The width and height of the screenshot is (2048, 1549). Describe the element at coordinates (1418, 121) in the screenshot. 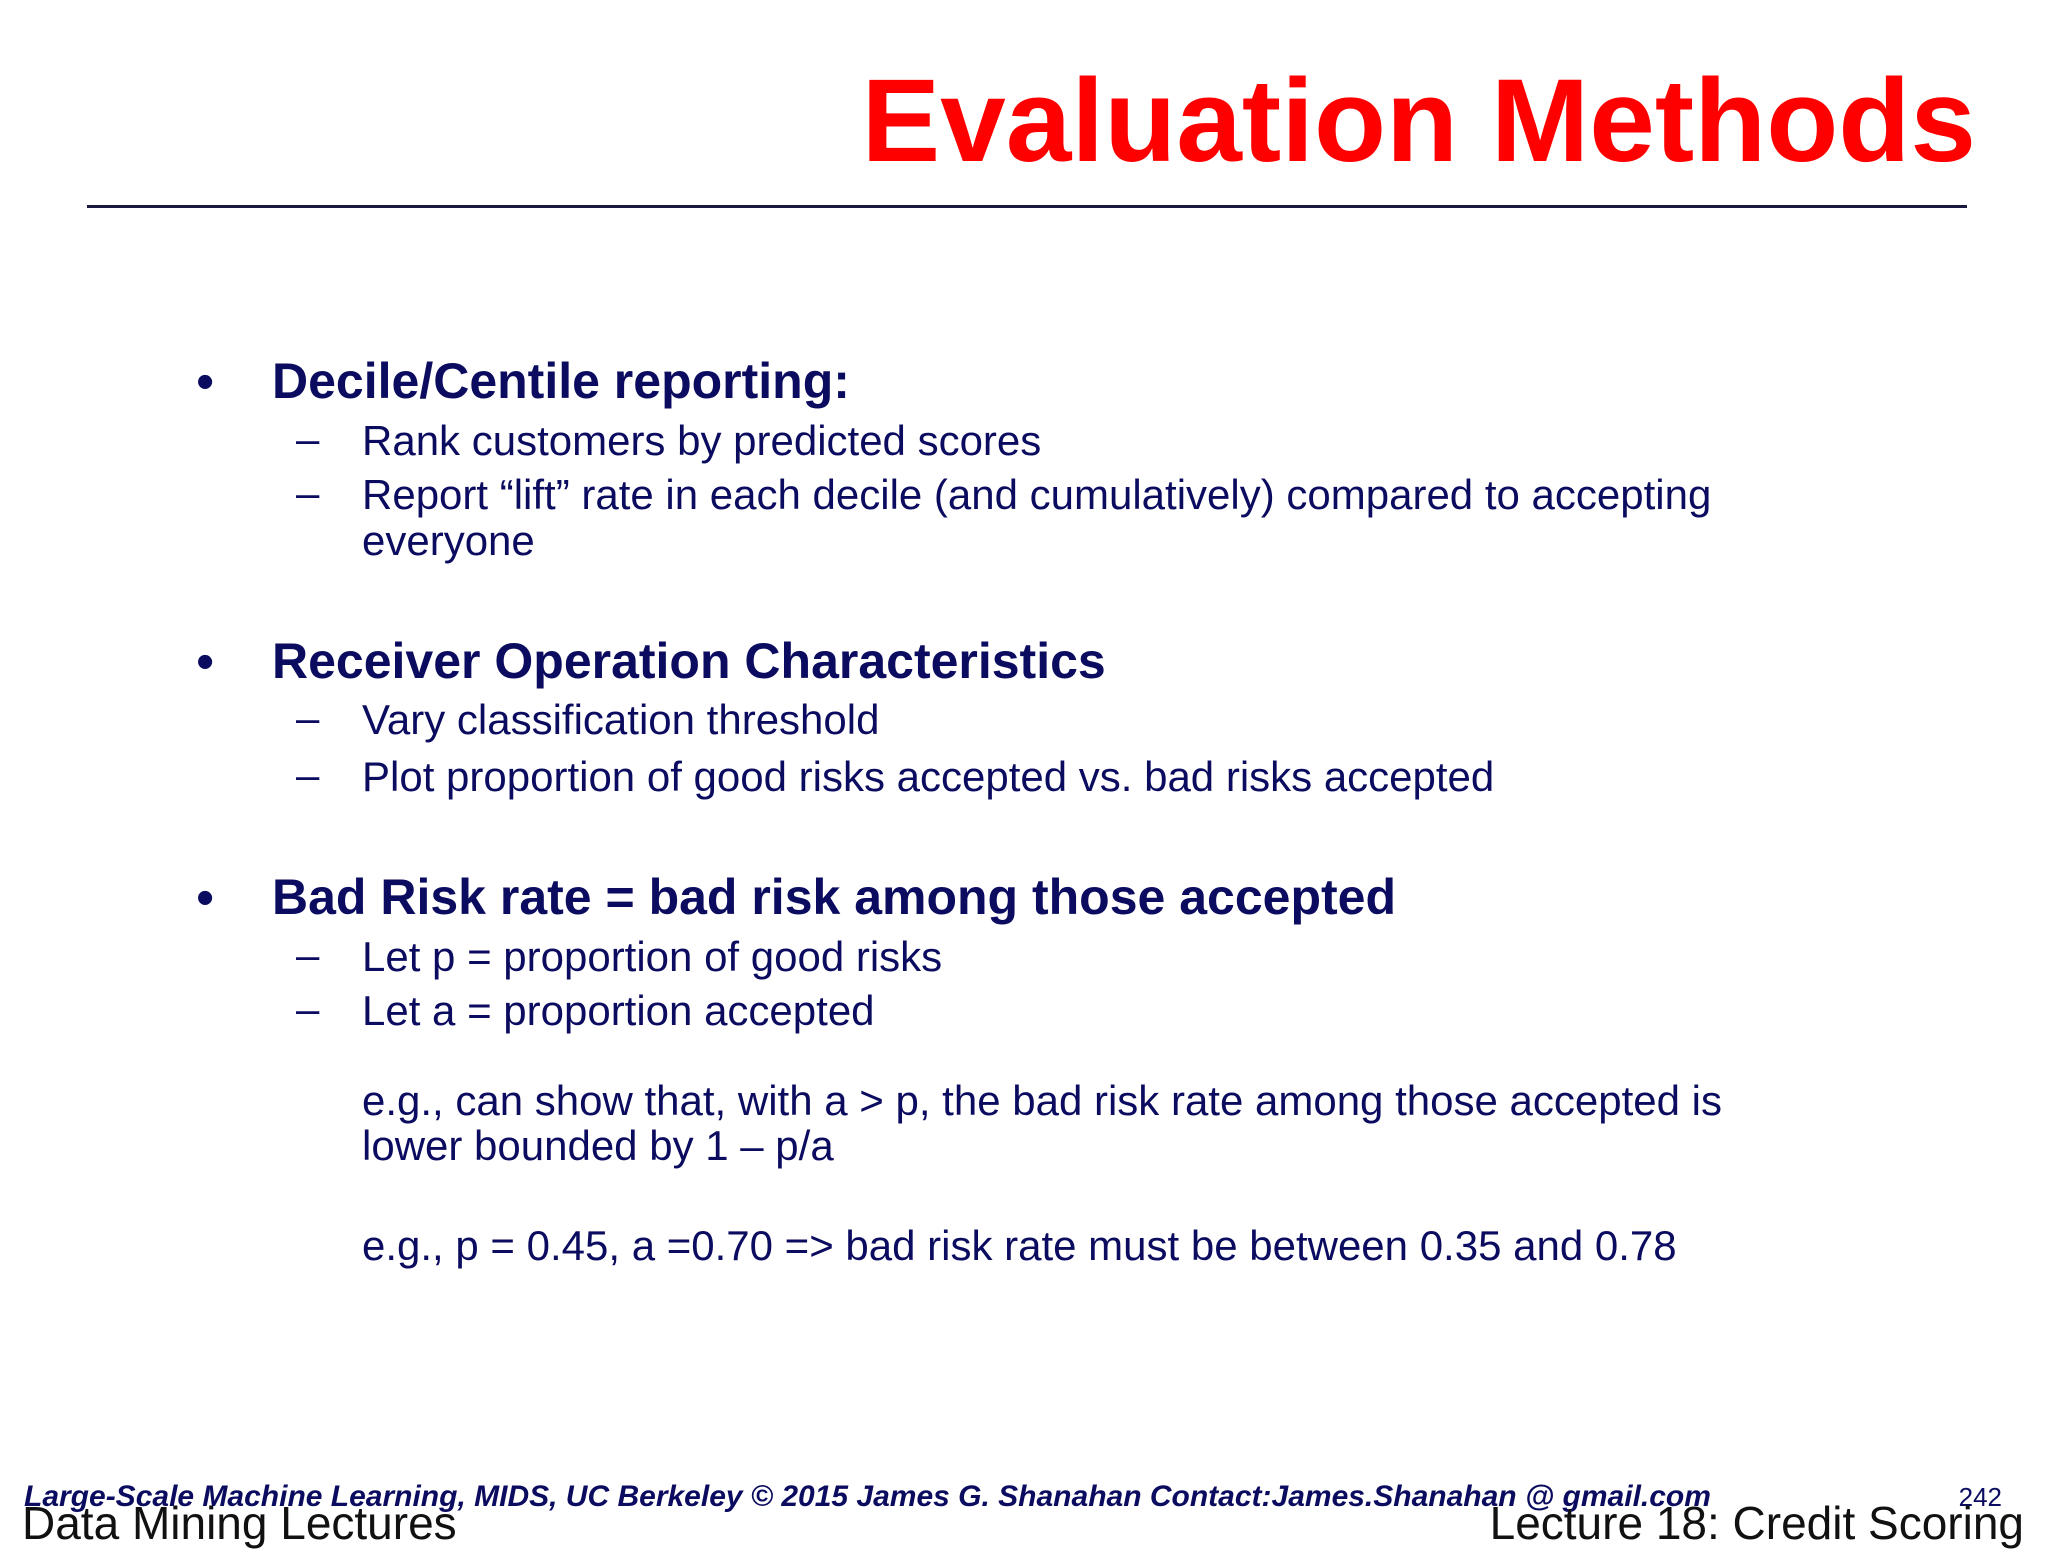

I see `slide-title: Evaluation Methods` at that location.